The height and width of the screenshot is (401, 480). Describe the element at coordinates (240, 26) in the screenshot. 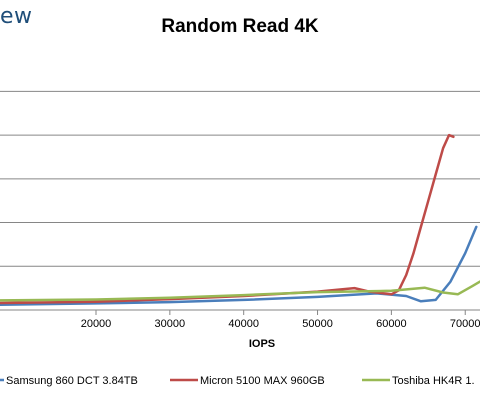

I see `chart-title: Random Read 4K` at that location.